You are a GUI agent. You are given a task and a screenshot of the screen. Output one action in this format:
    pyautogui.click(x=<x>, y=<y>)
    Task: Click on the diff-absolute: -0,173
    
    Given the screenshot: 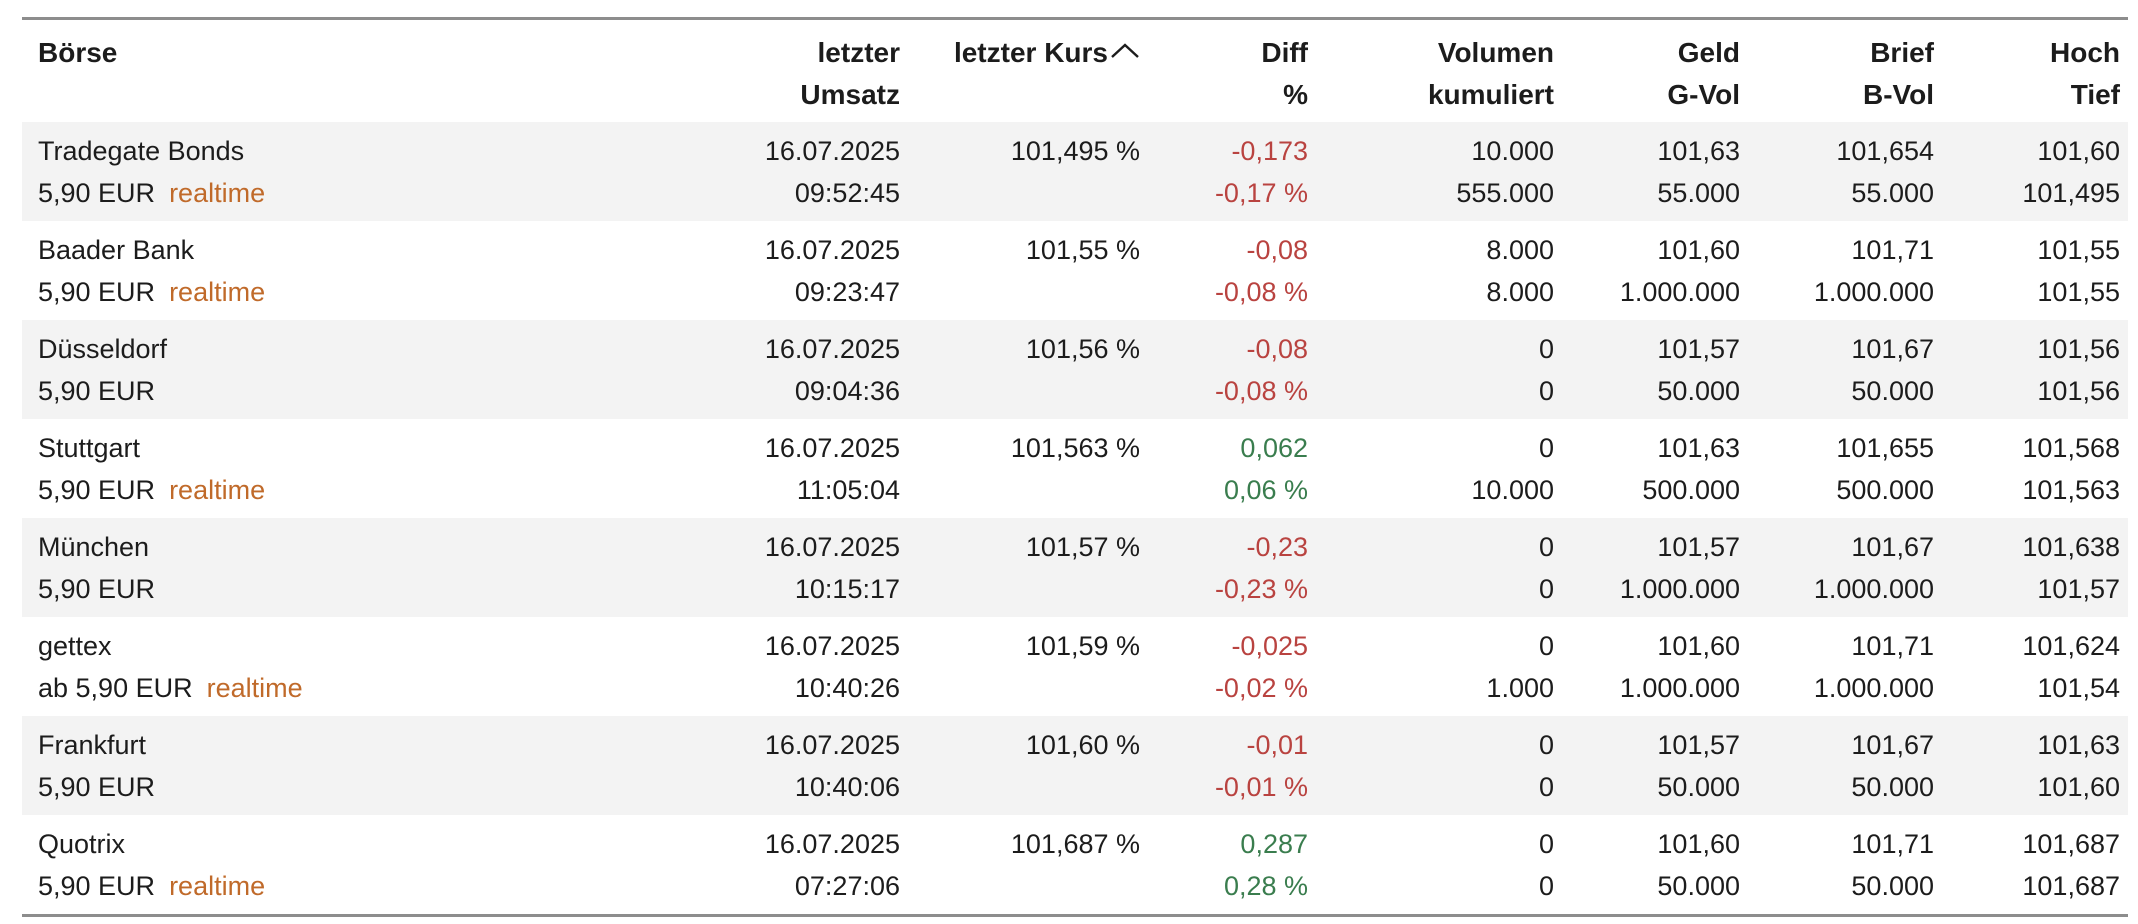 What is the action you would take?
    pyautogui.click(x=1269, y=151)
    